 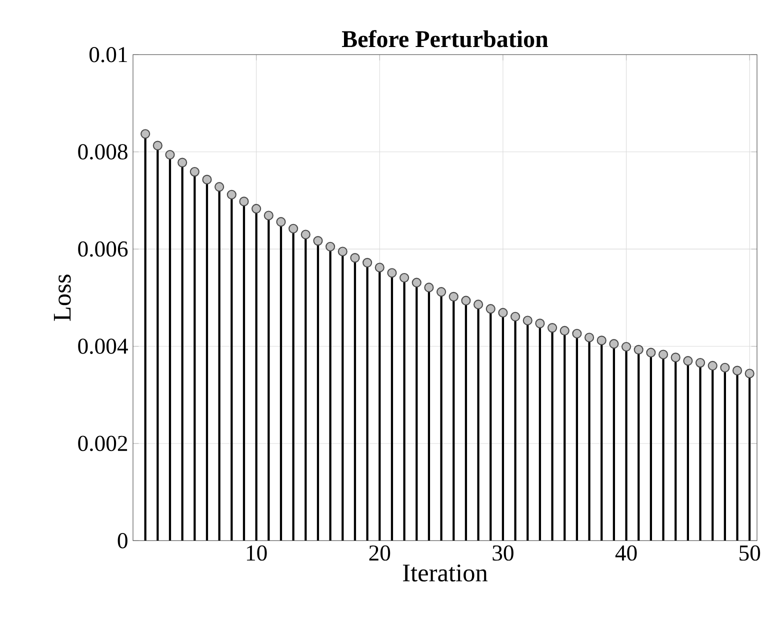 What do you see at coordinates (445, 39) in the screenshot?
I see `chart-title: Before Perturbation` at bounding box center [445, 39].